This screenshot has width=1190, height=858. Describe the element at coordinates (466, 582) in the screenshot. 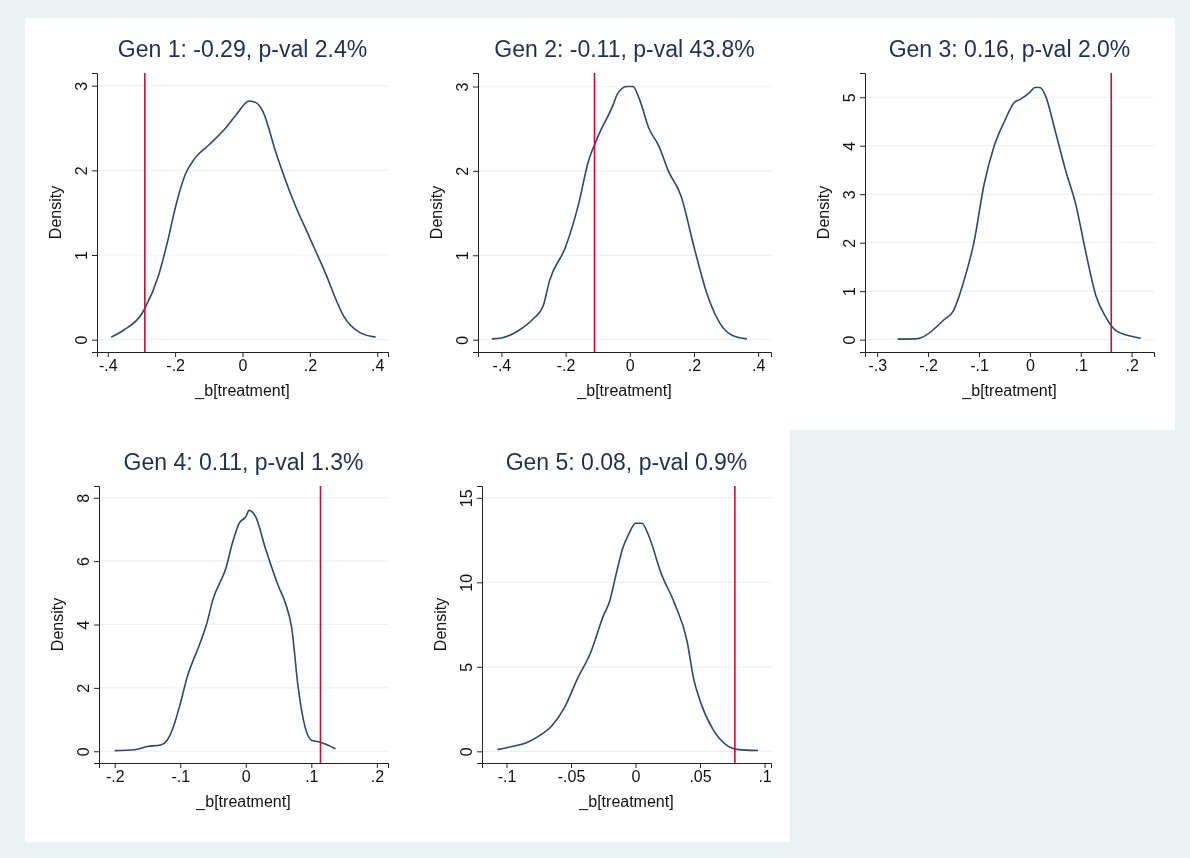

I see `y-tick-label: 10` at that location.